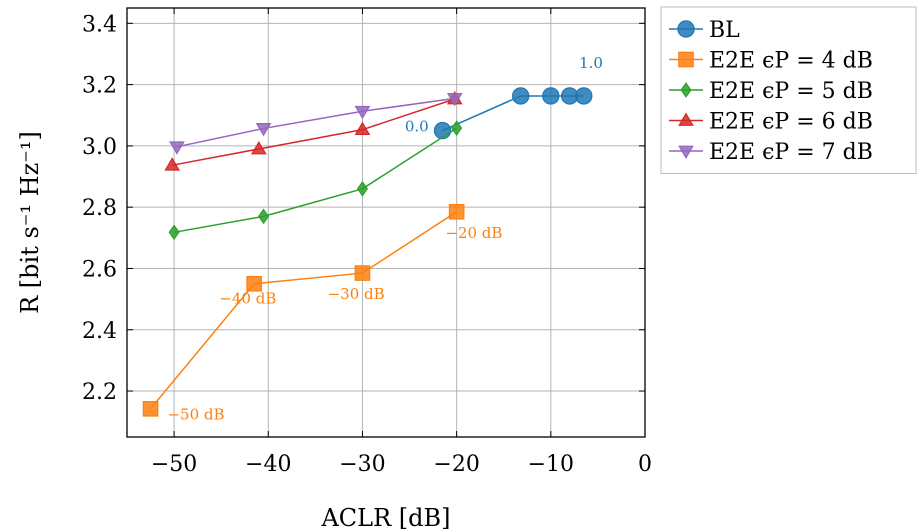 The height and width of the screenshot is (531, 920). I want to click on legend-entry: E2E ϵP = 5 dB, so click(771, 91).